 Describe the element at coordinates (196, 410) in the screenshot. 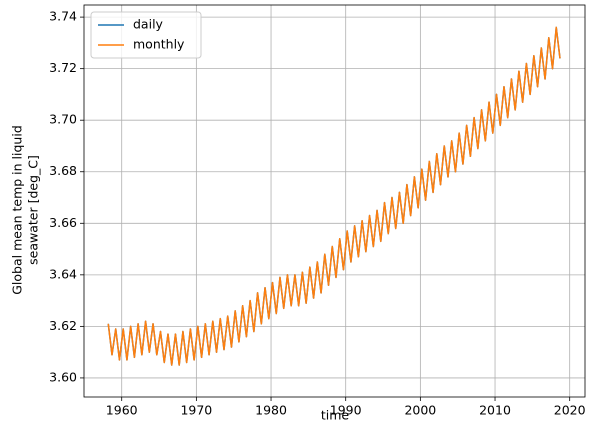

I see `x-tick-label: 1970` at that location.